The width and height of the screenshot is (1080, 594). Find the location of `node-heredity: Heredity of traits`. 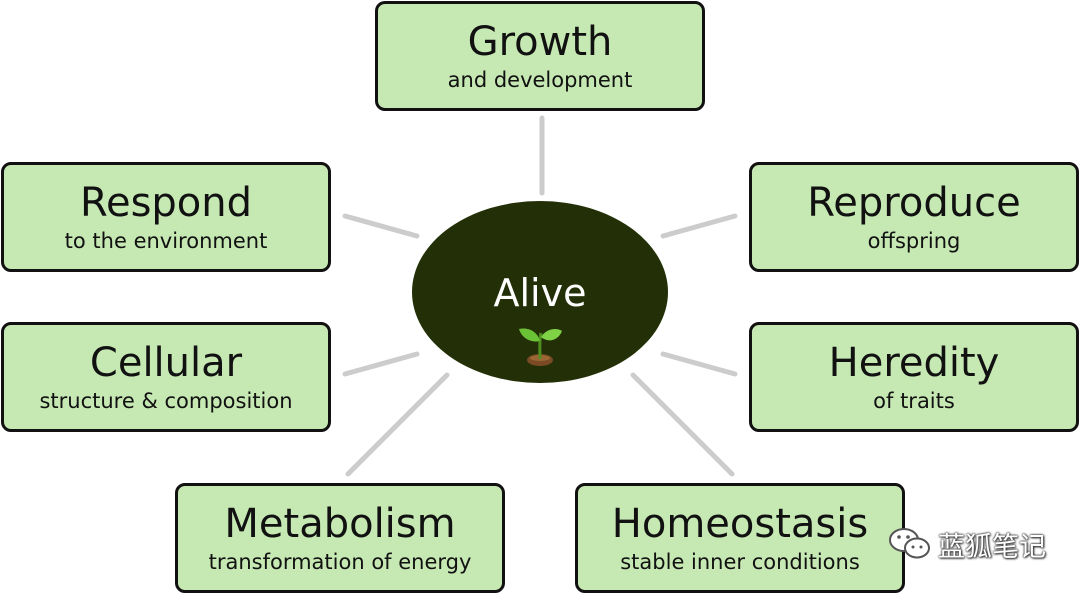

node-heredity: Heredity of traits is located at coordinates (914, 377).